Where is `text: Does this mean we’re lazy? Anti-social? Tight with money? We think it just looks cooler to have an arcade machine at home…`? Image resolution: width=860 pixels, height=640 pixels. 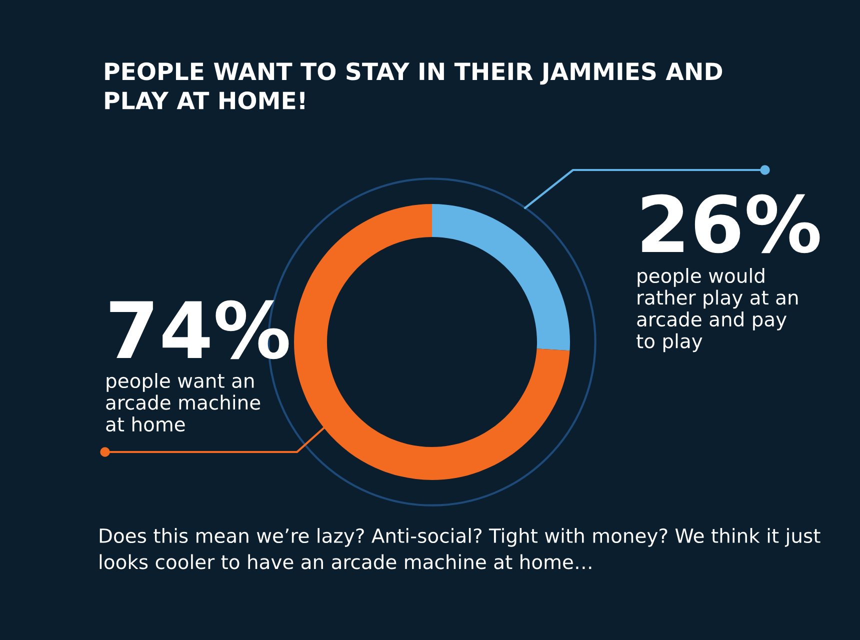
text: Does this mean we’re lazy? Anti-social? Tight with money? We think it just looks cooler to have an arcade machine at home… is located at coordinates (460, 549).